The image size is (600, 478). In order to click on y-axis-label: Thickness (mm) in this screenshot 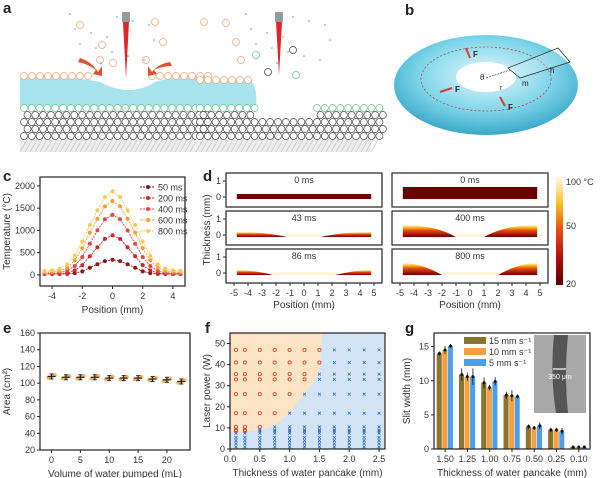, I will do `click(207, 229)`.